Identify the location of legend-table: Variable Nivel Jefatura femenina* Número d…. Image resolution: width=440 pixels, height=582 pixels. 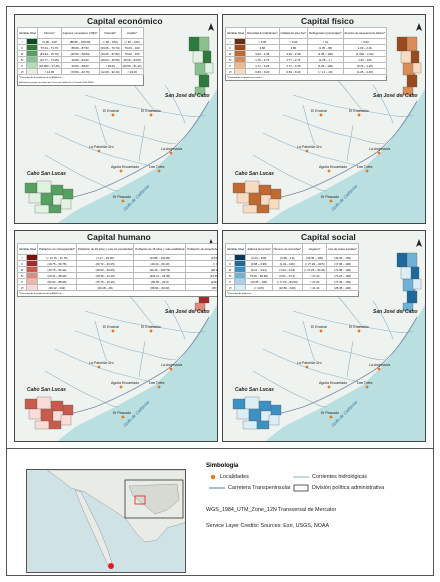
(291, 270).